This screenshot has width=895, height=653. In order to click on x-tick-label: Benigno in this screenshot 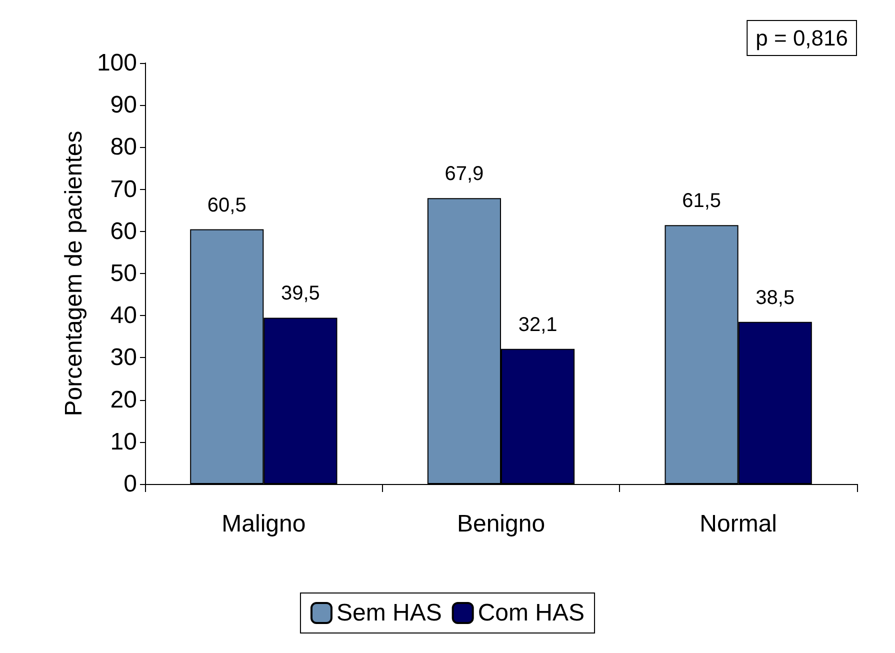, I will do `click(501, 524)`.